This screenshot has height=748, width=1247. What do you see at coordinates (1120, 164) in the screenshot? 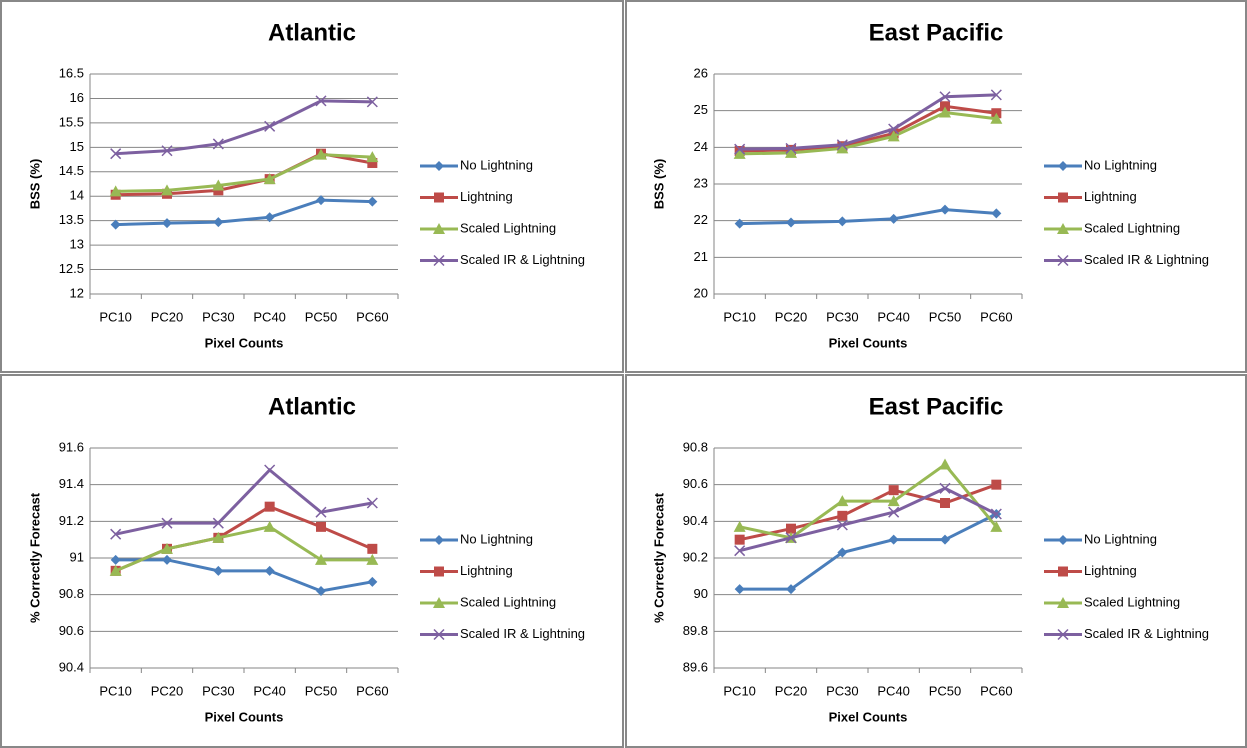
I see `legend-label: No Lightning` at bounding box center [1120, 164].